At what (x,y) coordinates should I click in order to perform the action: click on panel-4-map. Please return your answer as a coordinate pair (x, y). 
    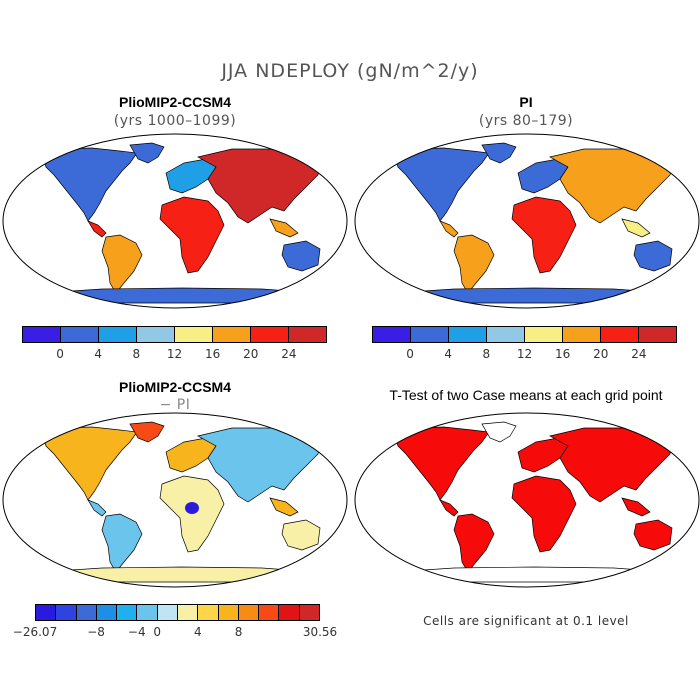
    Looking at the image, I should click on (527, 500).